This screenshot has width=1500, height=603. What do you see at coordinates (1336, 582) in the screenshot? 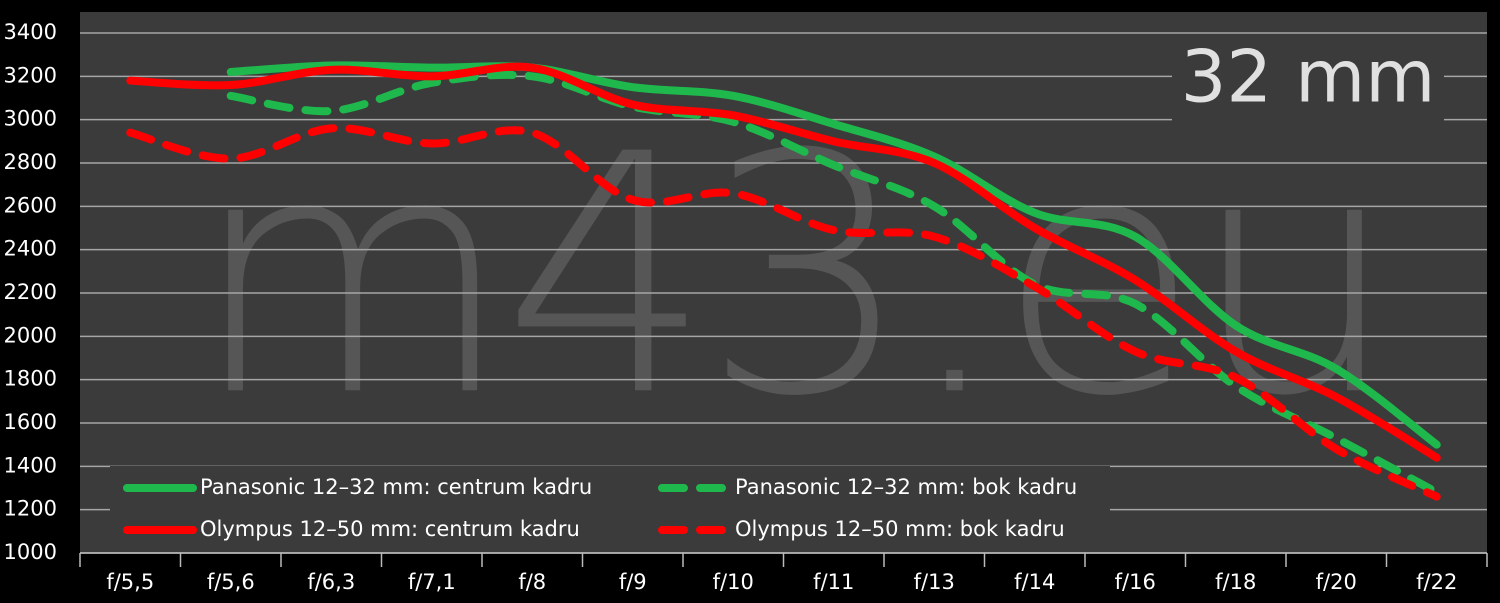
I see `x-tick-label: f/20` at bounding box center [1336, 582].